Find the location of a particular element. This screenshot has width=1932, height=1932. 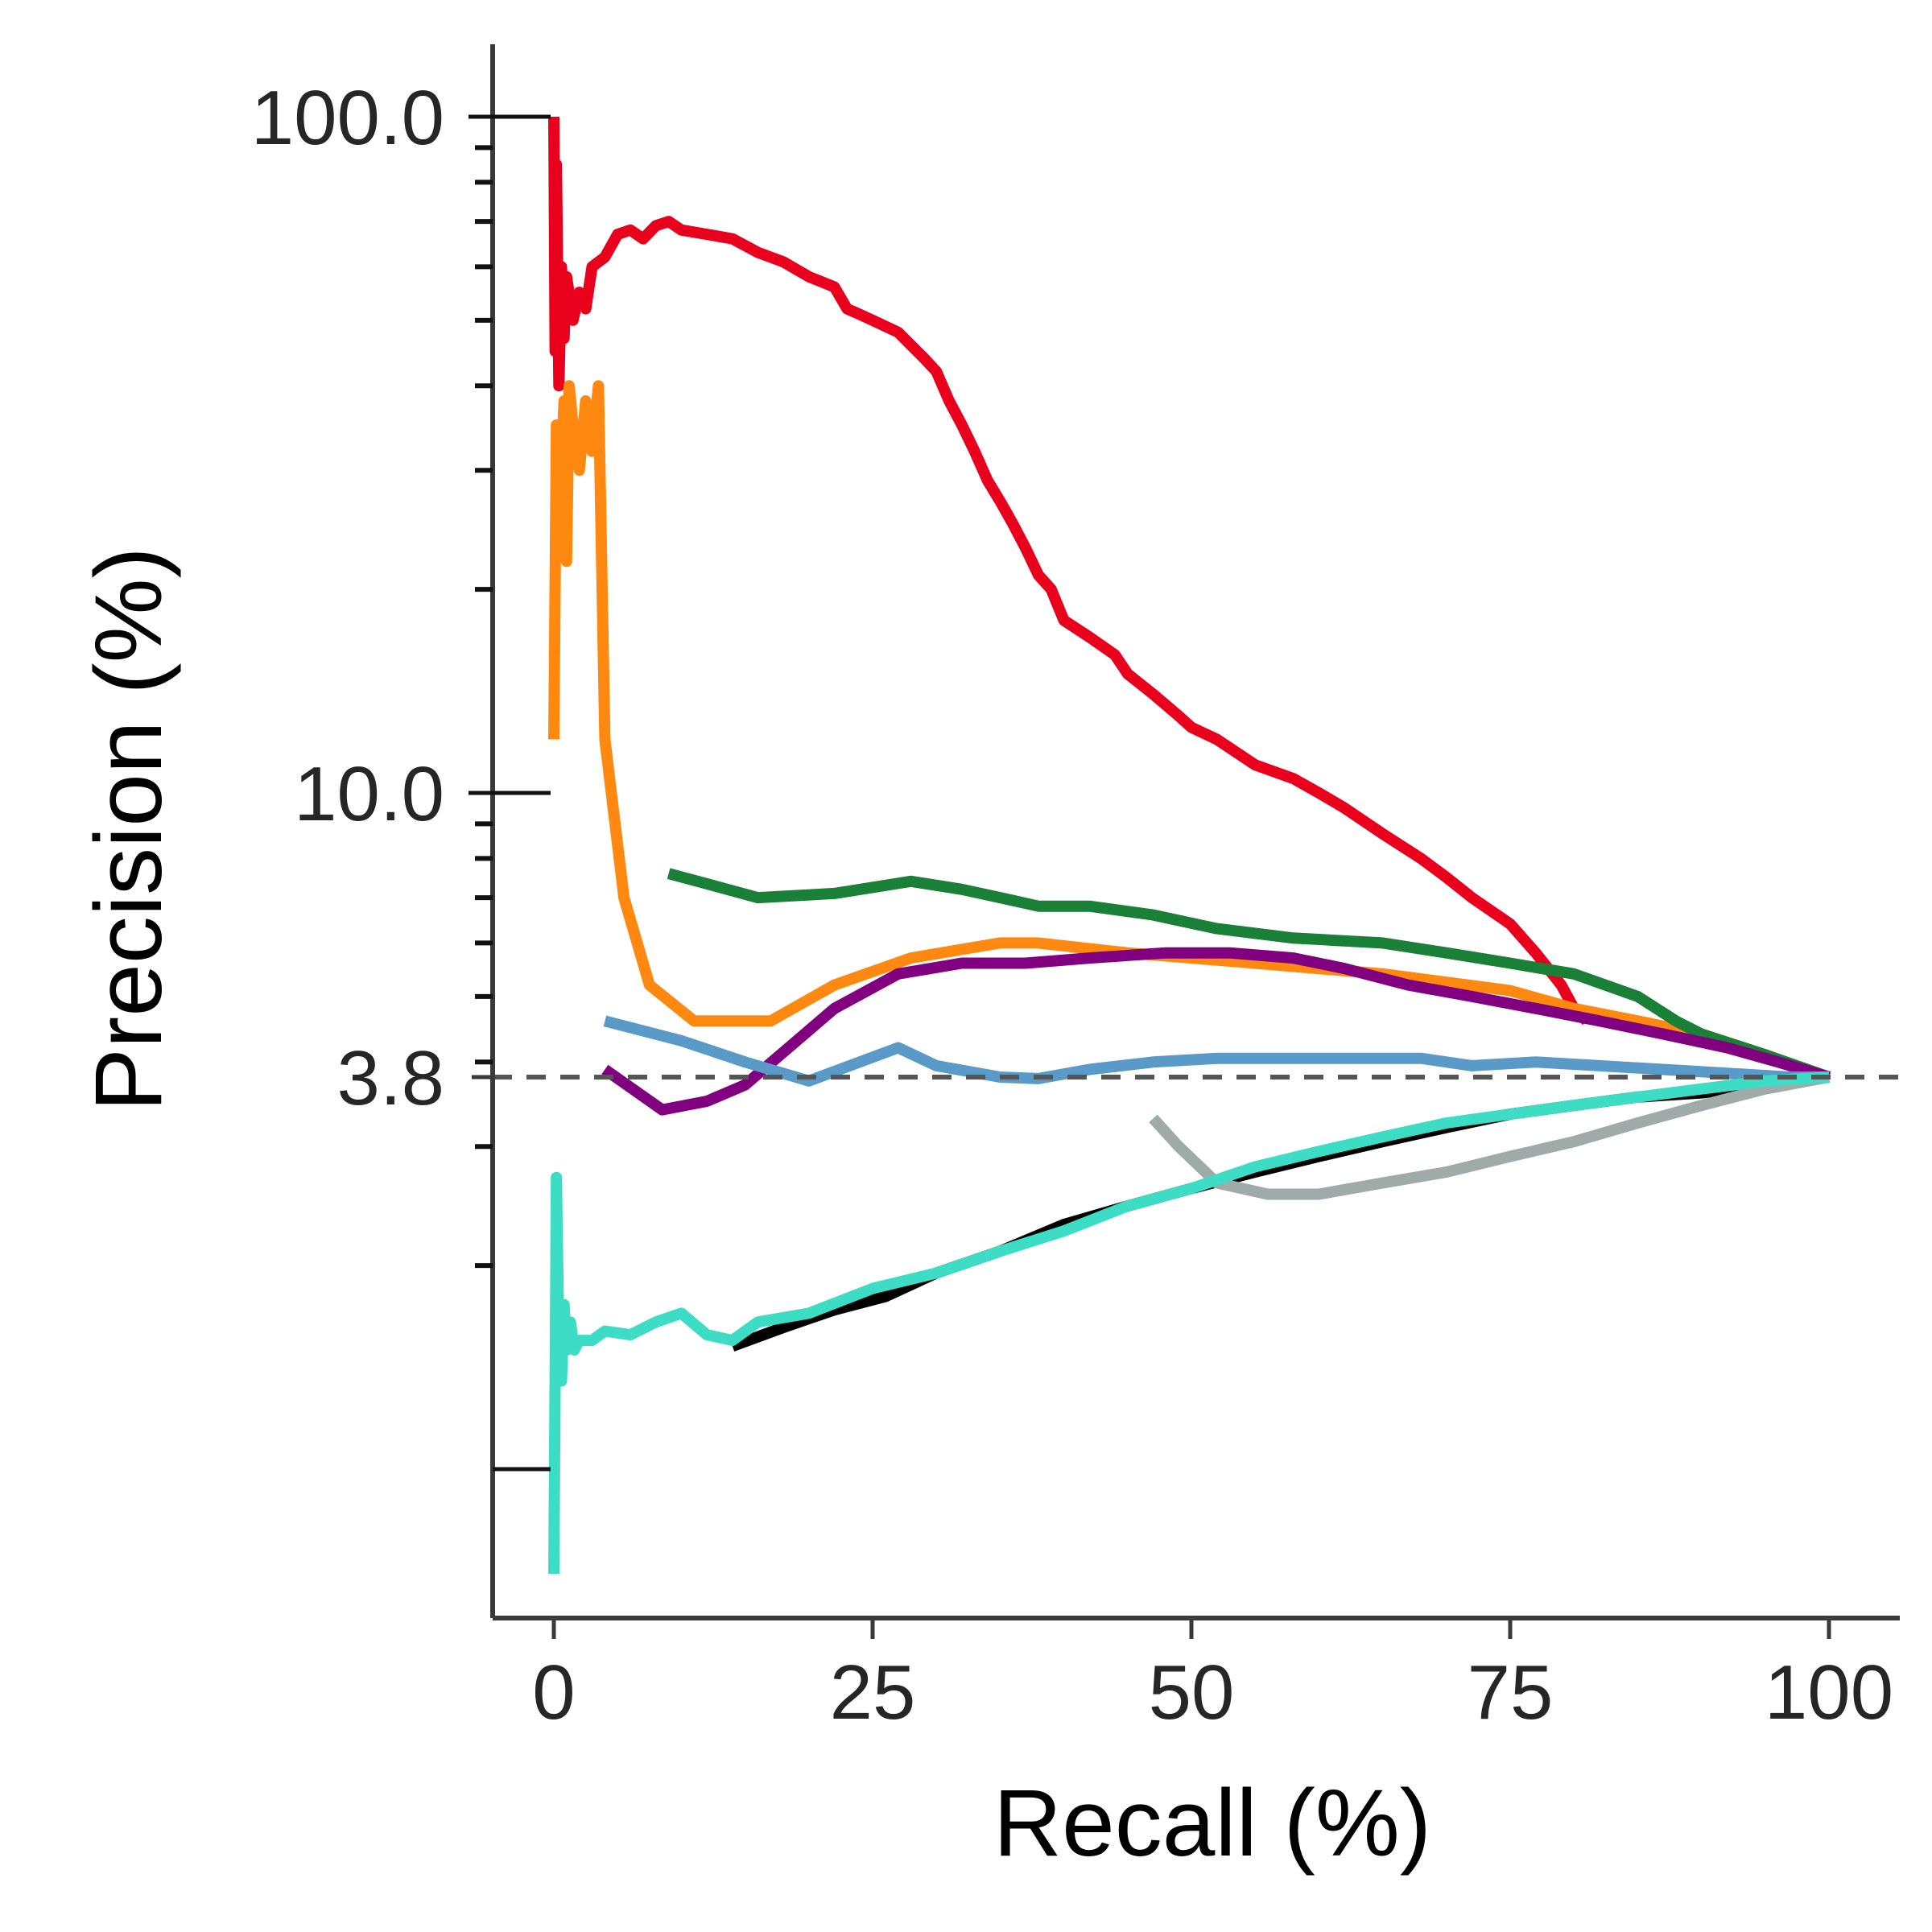

y-tick-label: 100.0 is located at coordinates (347, 118).